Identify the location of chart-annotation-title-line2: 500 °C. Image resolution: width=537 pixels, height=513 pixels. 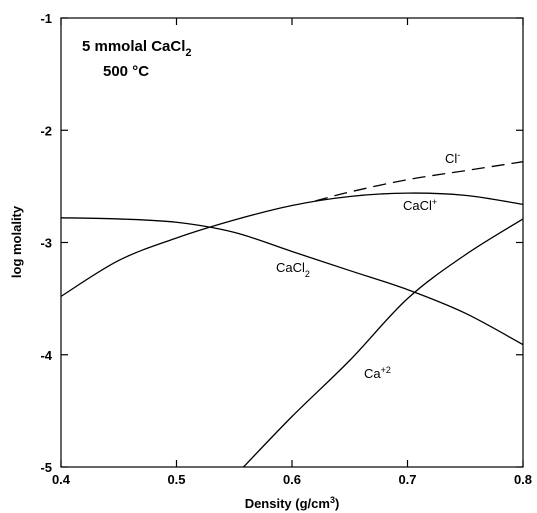
(126, 71).